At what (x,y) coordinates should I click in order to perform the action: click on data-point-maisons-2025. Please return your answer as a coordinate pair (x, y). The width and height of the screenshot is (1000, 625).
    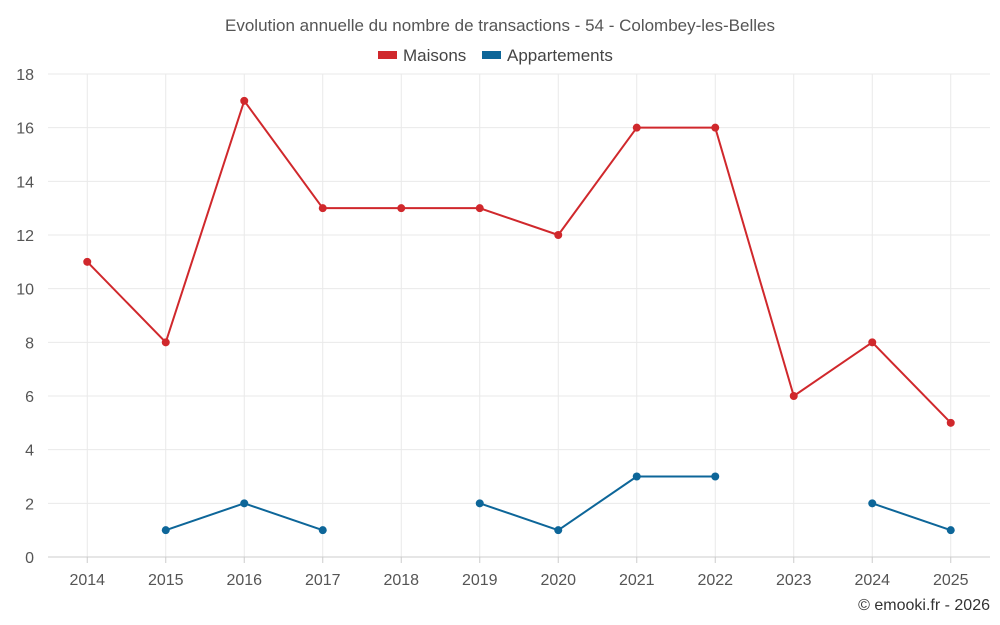
    Looking at the image, I should click on (950, 422).